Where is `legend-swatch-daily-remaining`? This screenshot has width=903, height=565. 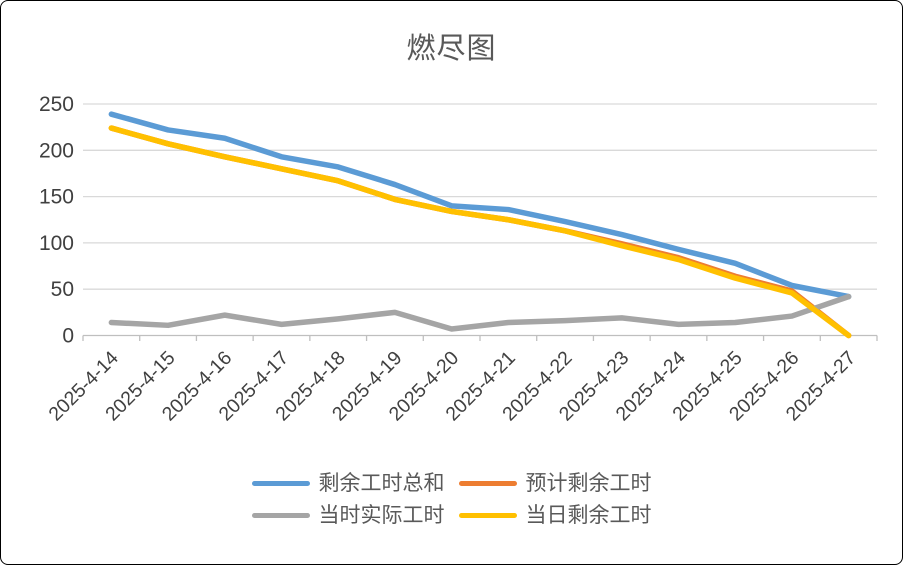 legend-swatch-daily-remaining is located at coordinates (487, 516).